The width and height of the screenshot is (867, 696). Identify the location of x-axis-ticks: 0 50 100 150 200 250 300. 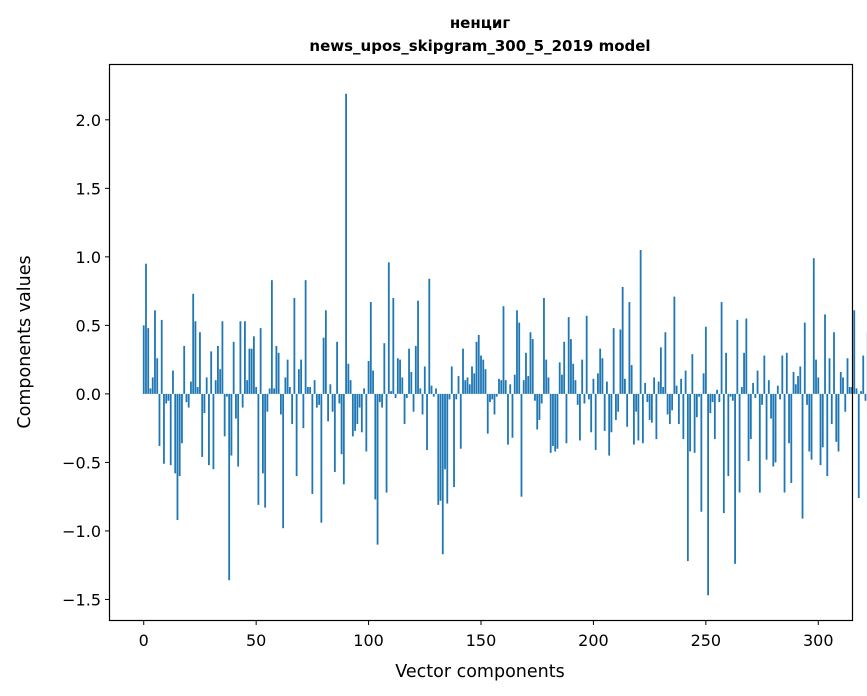
(486, 635).